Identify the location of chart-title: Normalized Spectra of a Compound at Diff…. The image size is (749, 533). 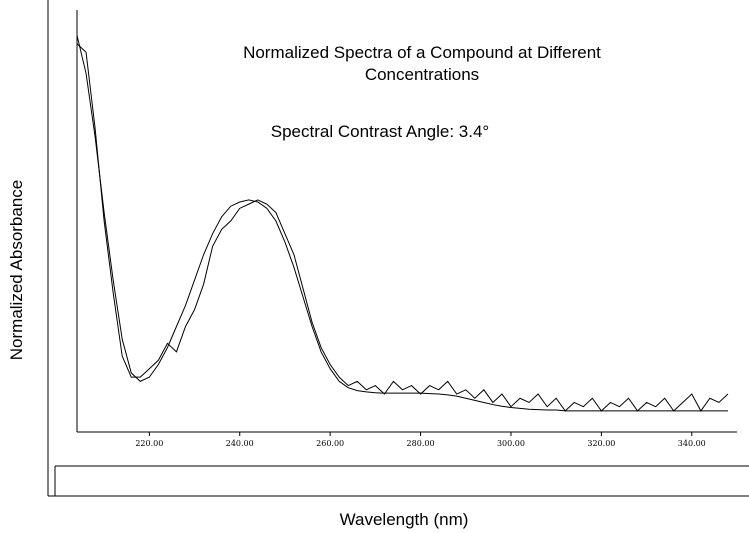
(422, 63).